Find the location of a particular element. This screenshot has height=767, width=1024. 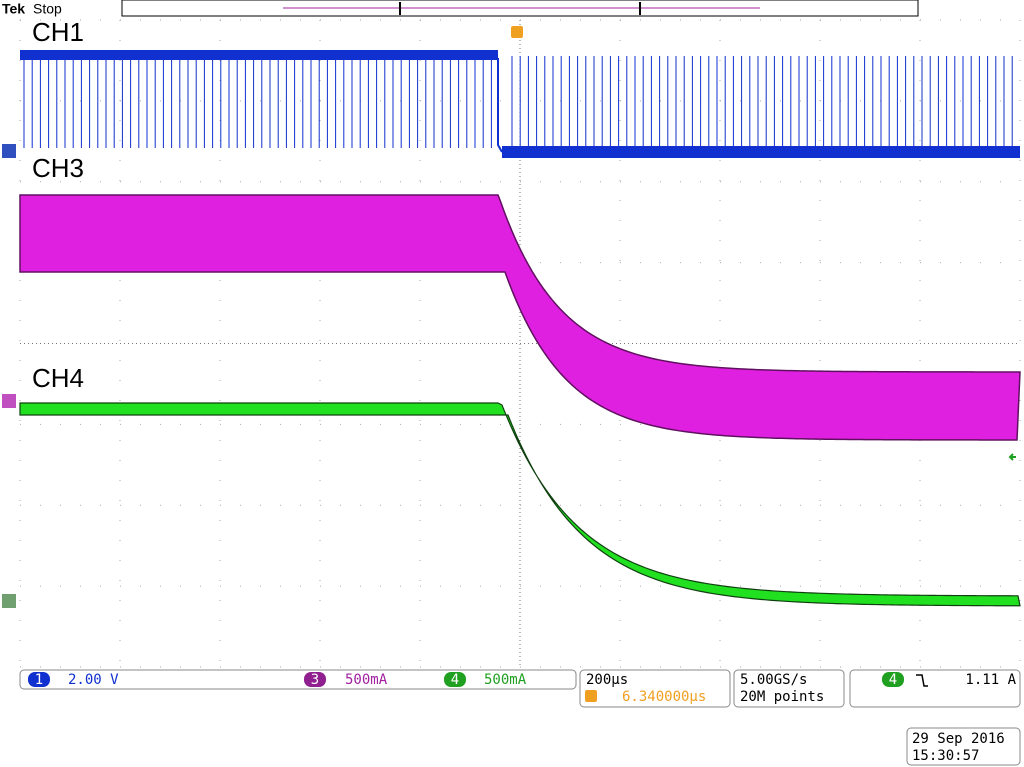

ch1-spikes is located at coordinates (518, 103).